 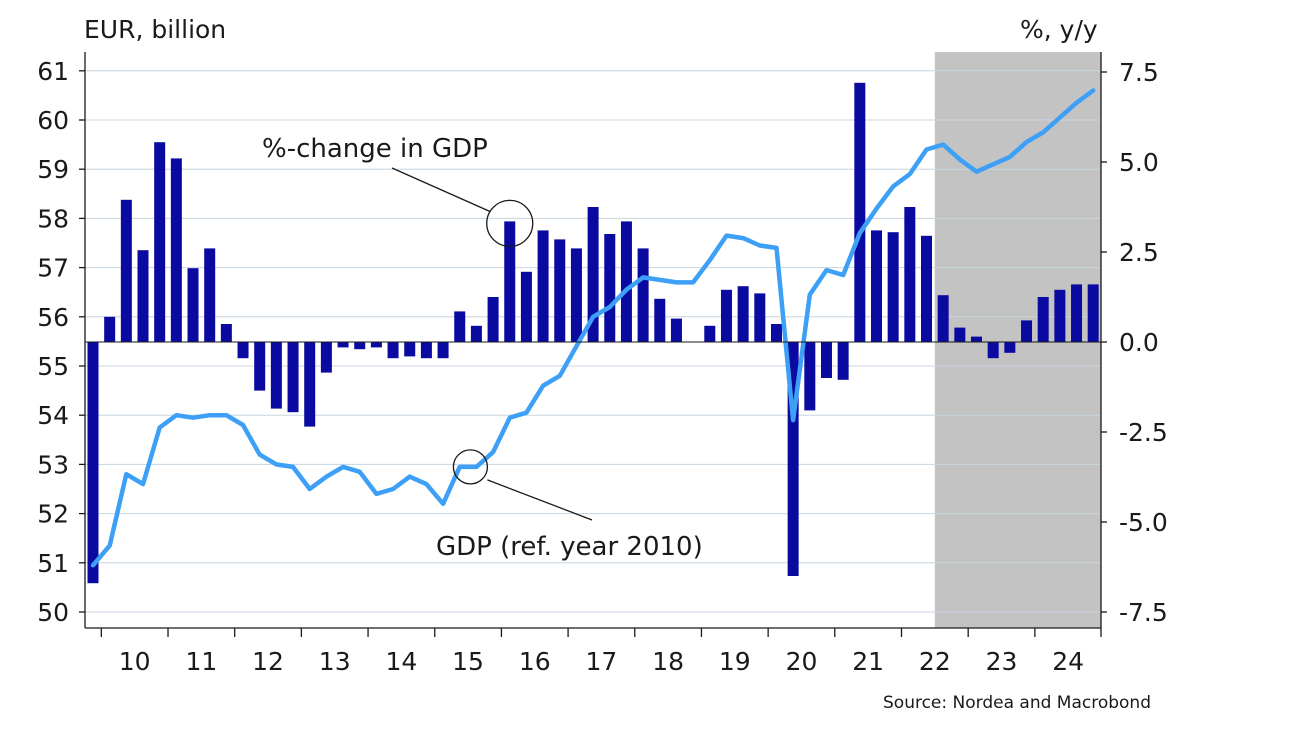 I want to click on annotation-leader-bars, so click(x=441, y=189).